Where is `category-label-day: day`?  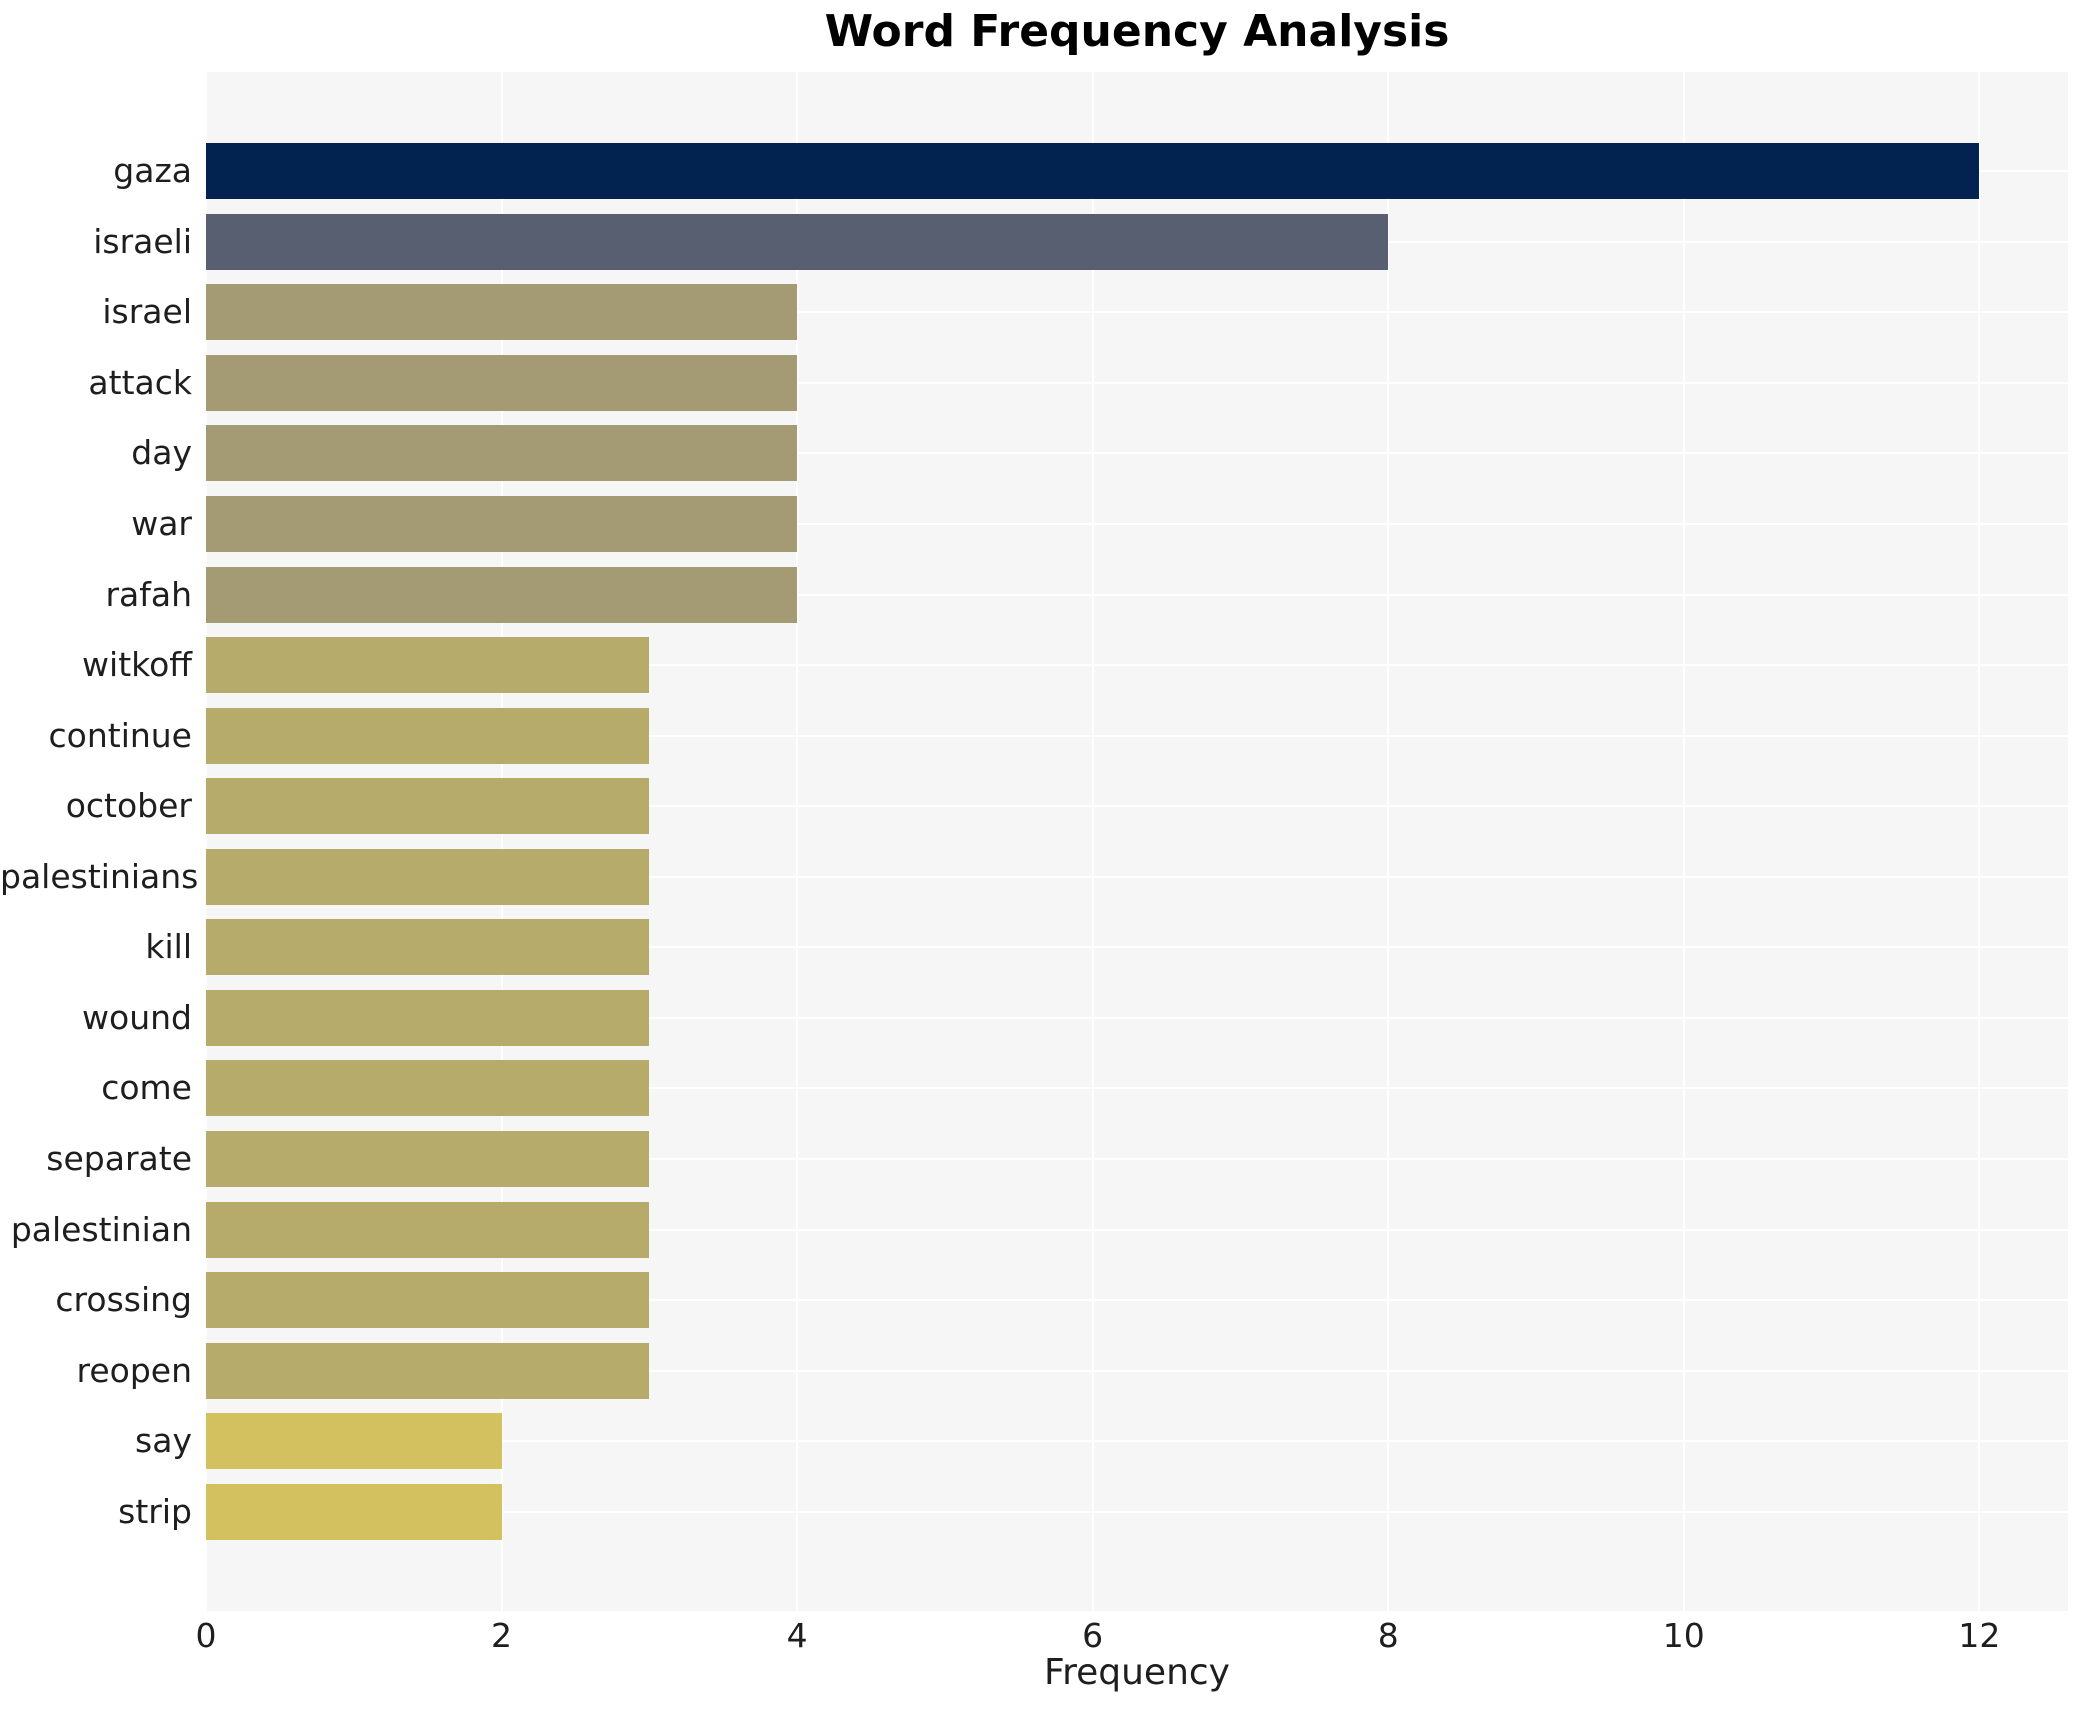
category-label-day: day is located at coordinates (161, 453).